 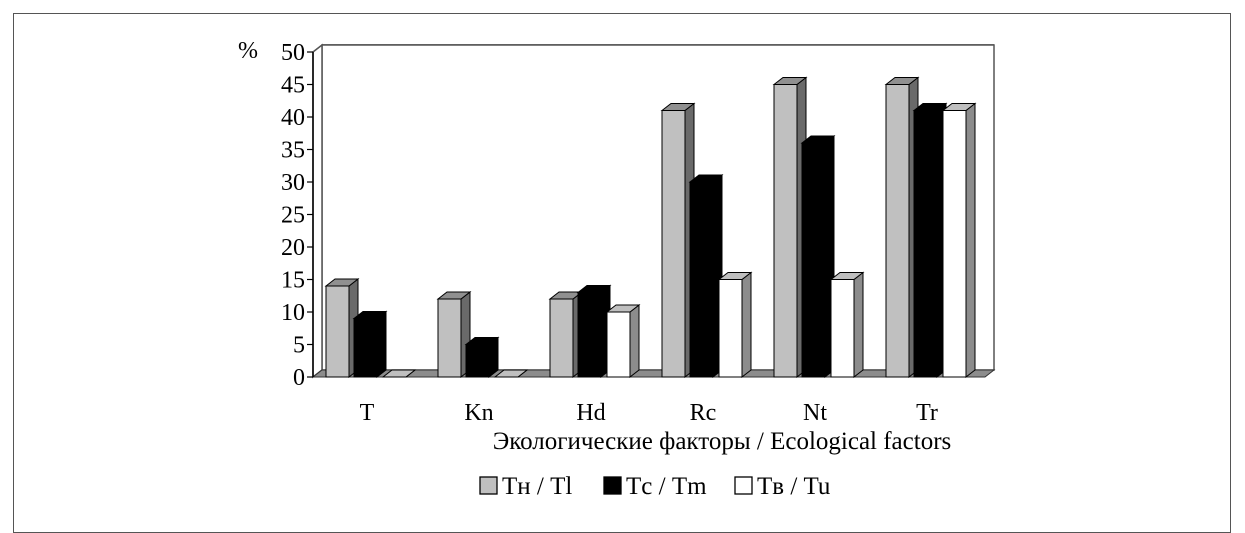 I want to click on y-tick-label: 10, so click(x=293, y=313).